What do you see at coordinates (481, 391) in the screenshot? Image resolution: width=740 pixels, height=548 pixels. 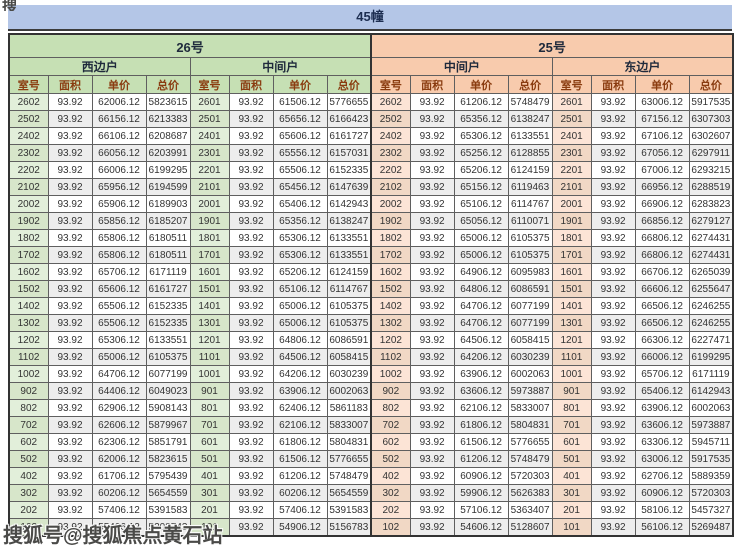 I see `unit-price-cell: 63606.12` at bounding box center [481, 391].